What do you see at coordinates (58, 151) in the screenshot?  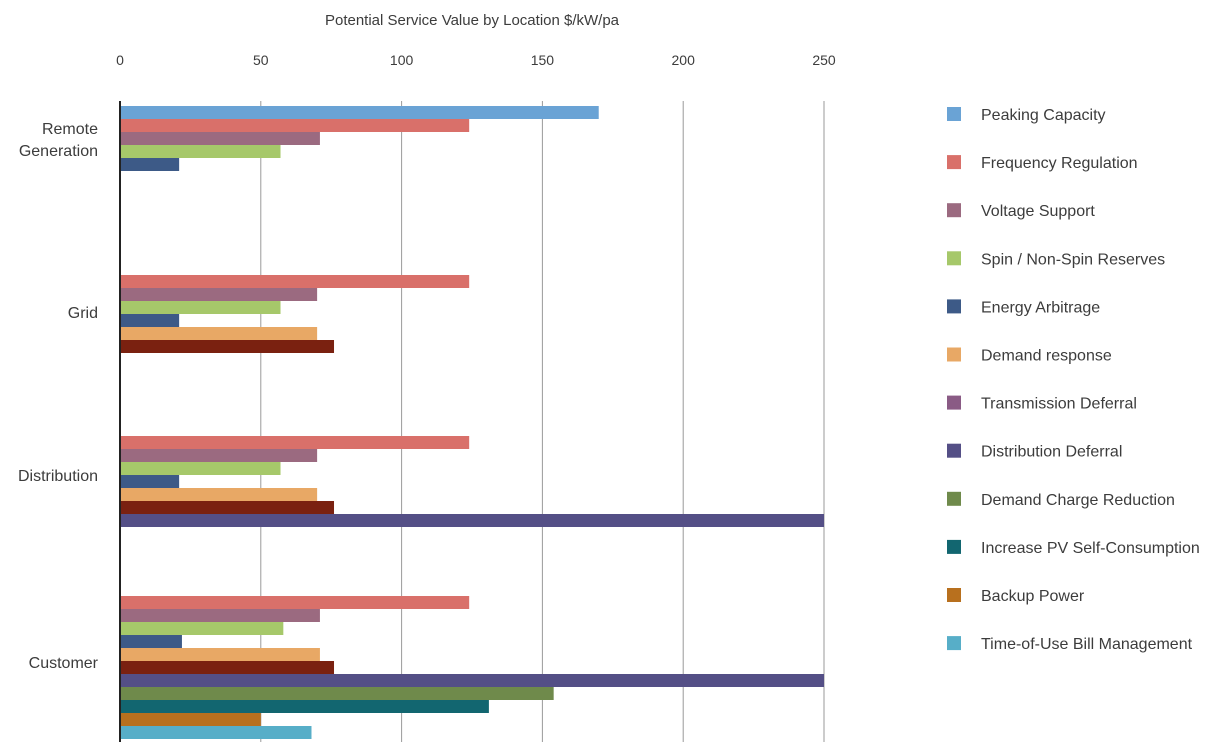 I see `category-label: Generation` at bounding box center [58, 151].